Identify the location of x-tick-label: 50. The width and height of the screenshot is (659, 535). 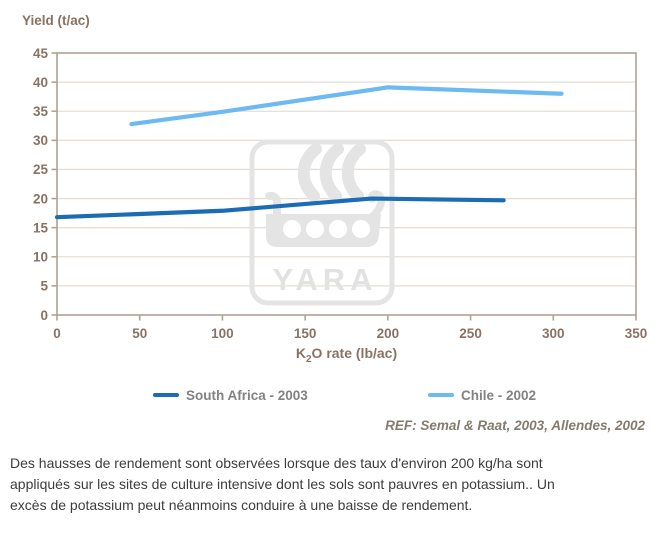
(139, 333).